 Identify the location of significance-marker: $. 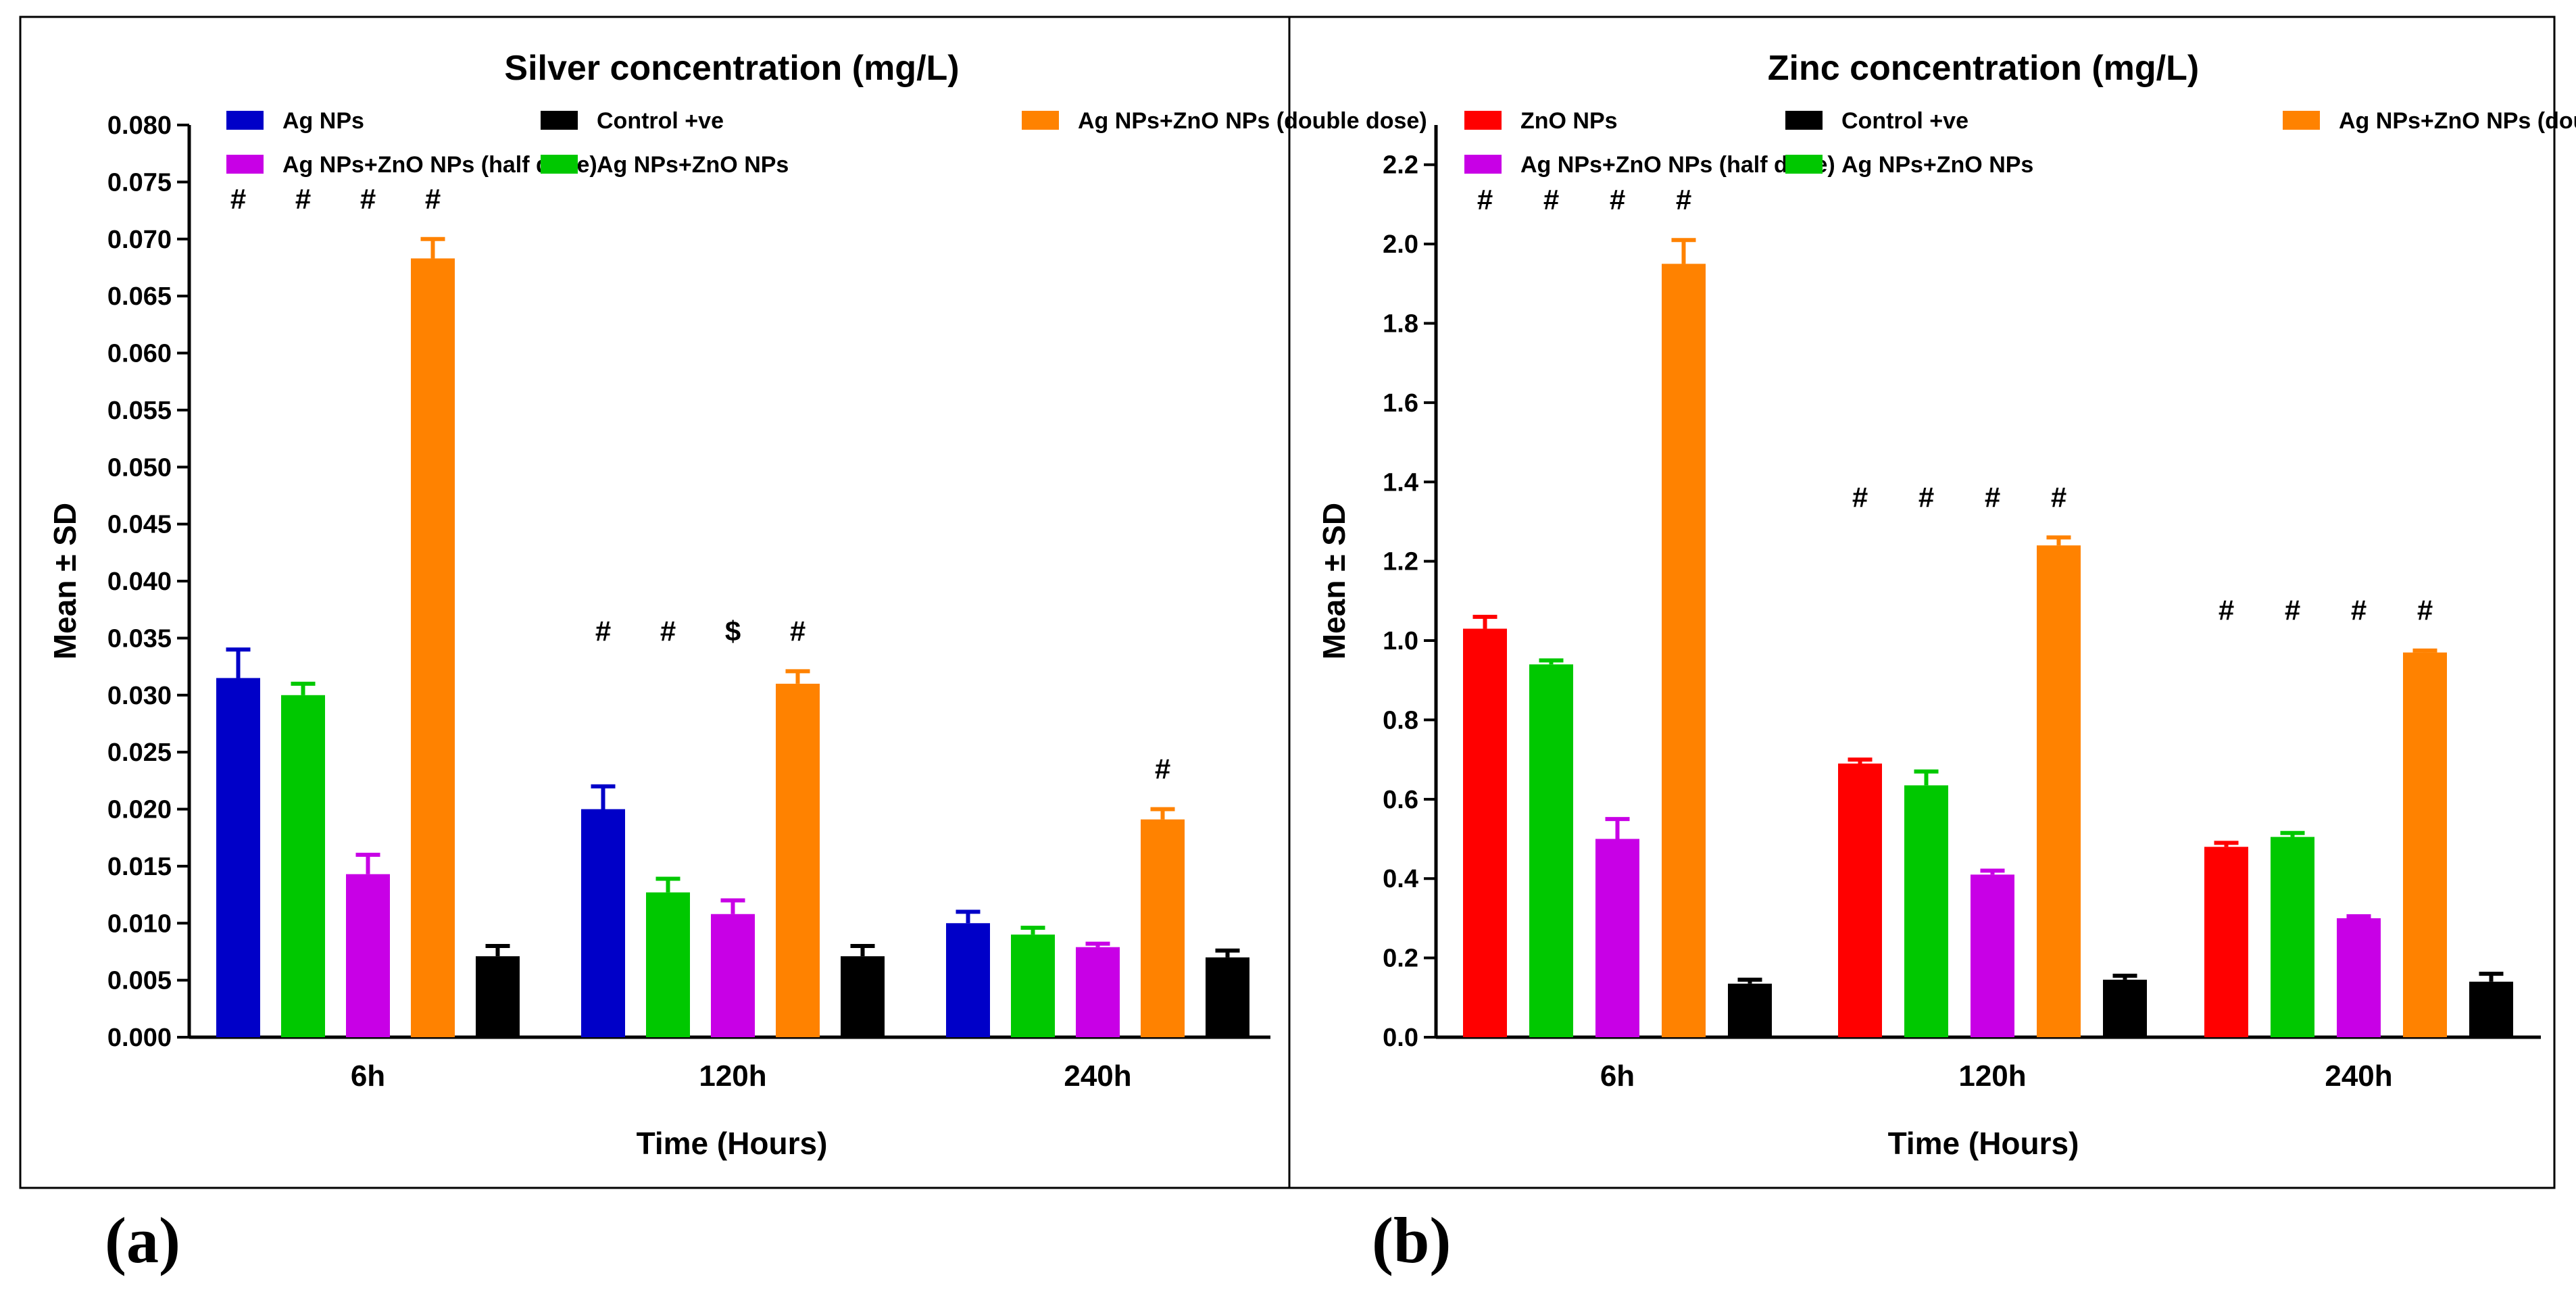
(733, 631).